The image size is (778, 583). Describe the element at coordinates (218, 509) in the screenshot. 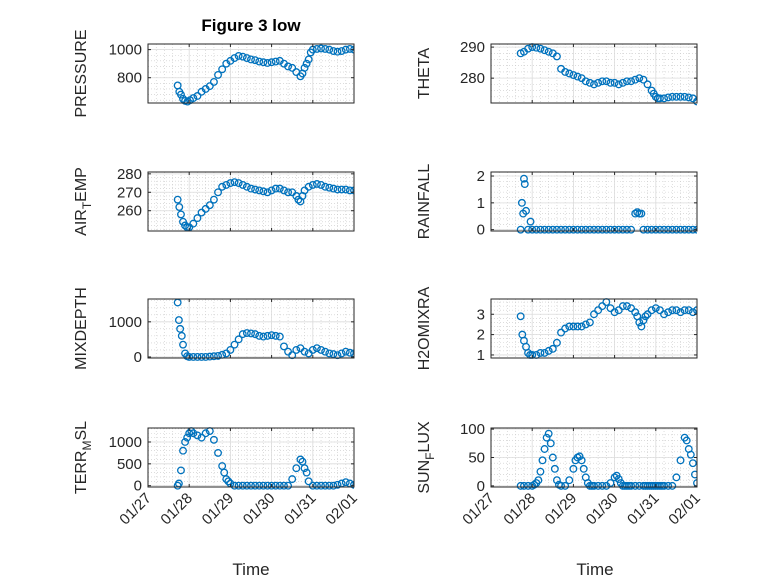

I see `x-tick-label: 01/29` at that location.